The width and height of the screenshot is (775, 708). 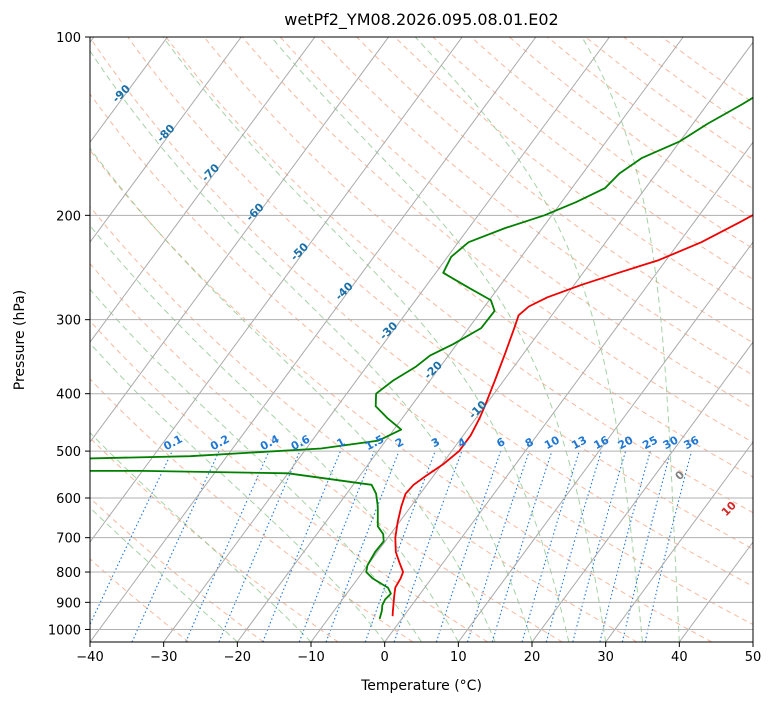 What do you see at coordinates (435, 442) in the screenshot?
I see `mixing-ratio-label: 3` at bounding box center [435, 442].